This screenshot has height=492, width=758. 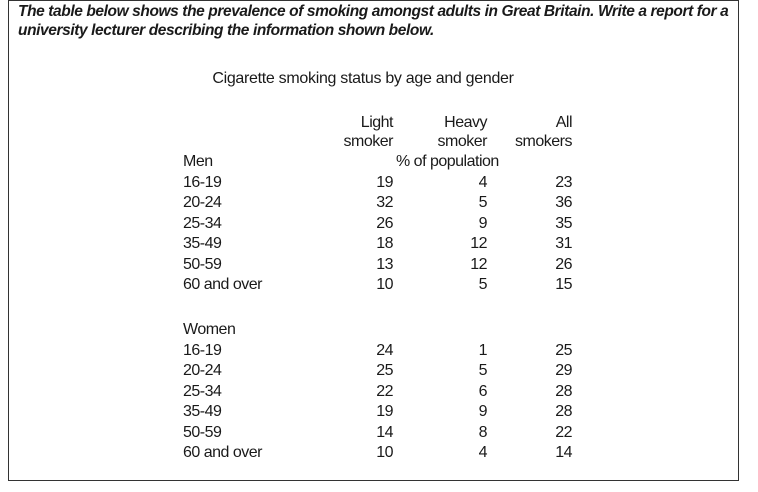 What do you see at coordinates (384, 264) in the screenshot?
I see `light-smoker-value: 13` at bounding box center [384, 264].